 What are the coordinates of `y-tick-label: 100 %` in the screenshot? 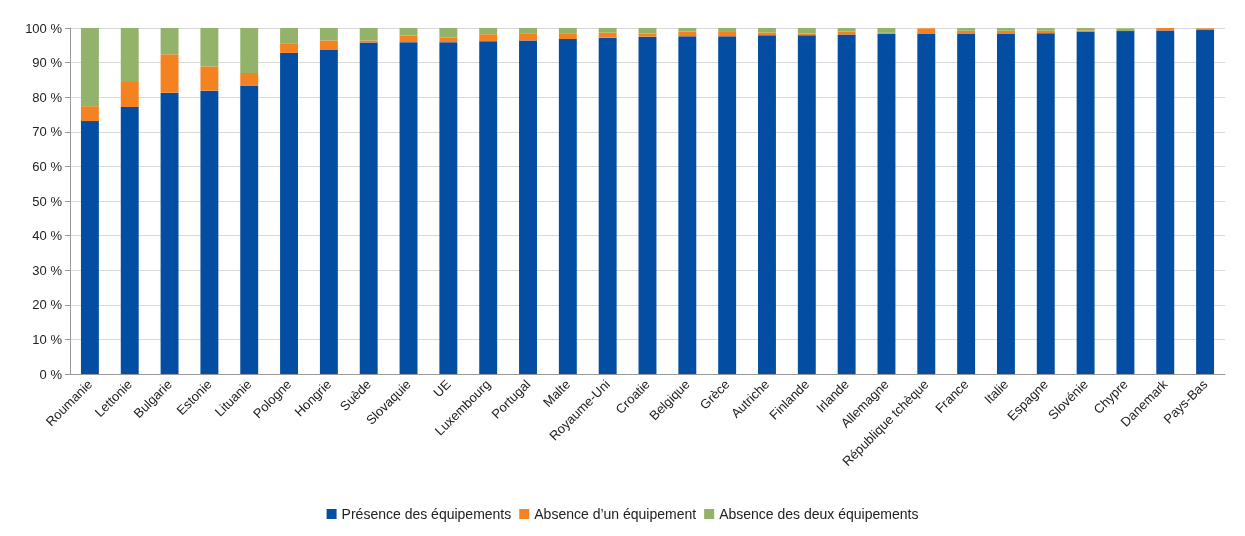 It's located at (44, 28).